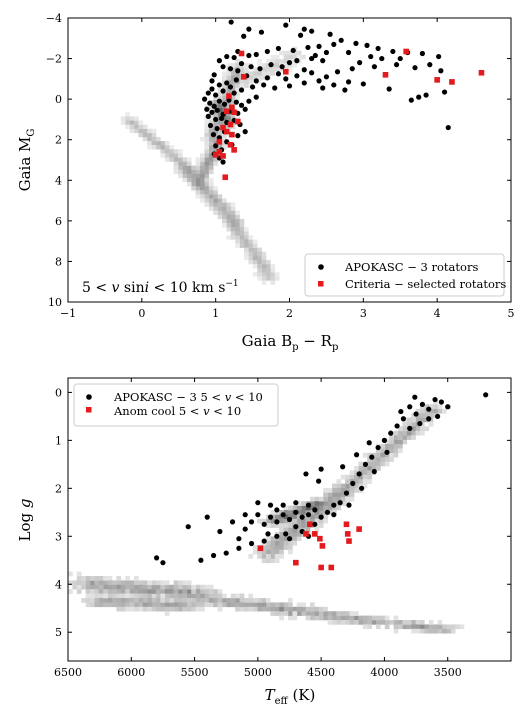  I want to click on anom-cool-point, so click(306, 534).